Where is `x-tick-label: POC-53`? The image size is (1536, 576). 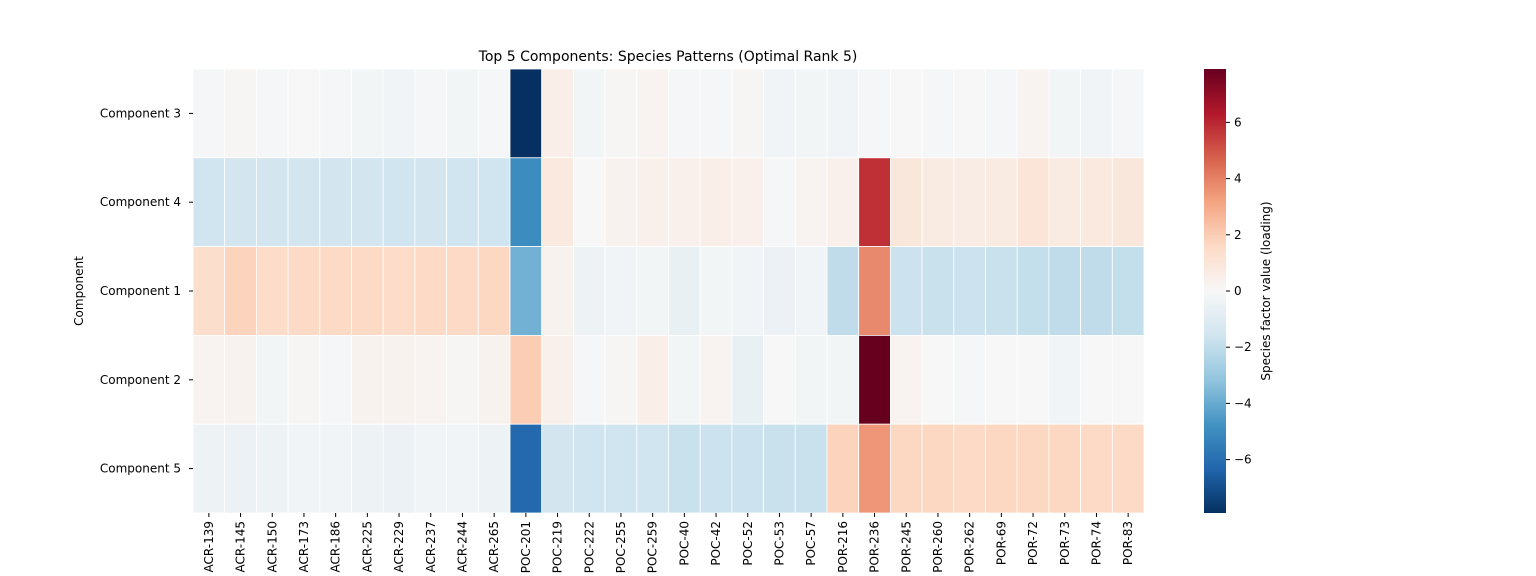 x-tick-label: POC-53 is located at coordinates (779, 543).